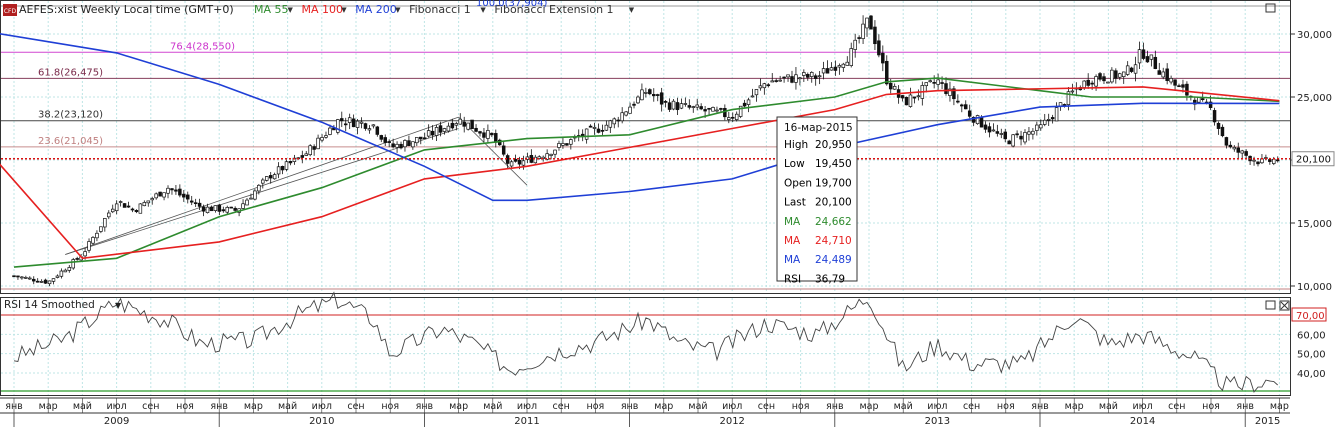 The width and height of the screenshot is (1340, 427). I want to click on tooltip-label: Last, so click(795, 203).